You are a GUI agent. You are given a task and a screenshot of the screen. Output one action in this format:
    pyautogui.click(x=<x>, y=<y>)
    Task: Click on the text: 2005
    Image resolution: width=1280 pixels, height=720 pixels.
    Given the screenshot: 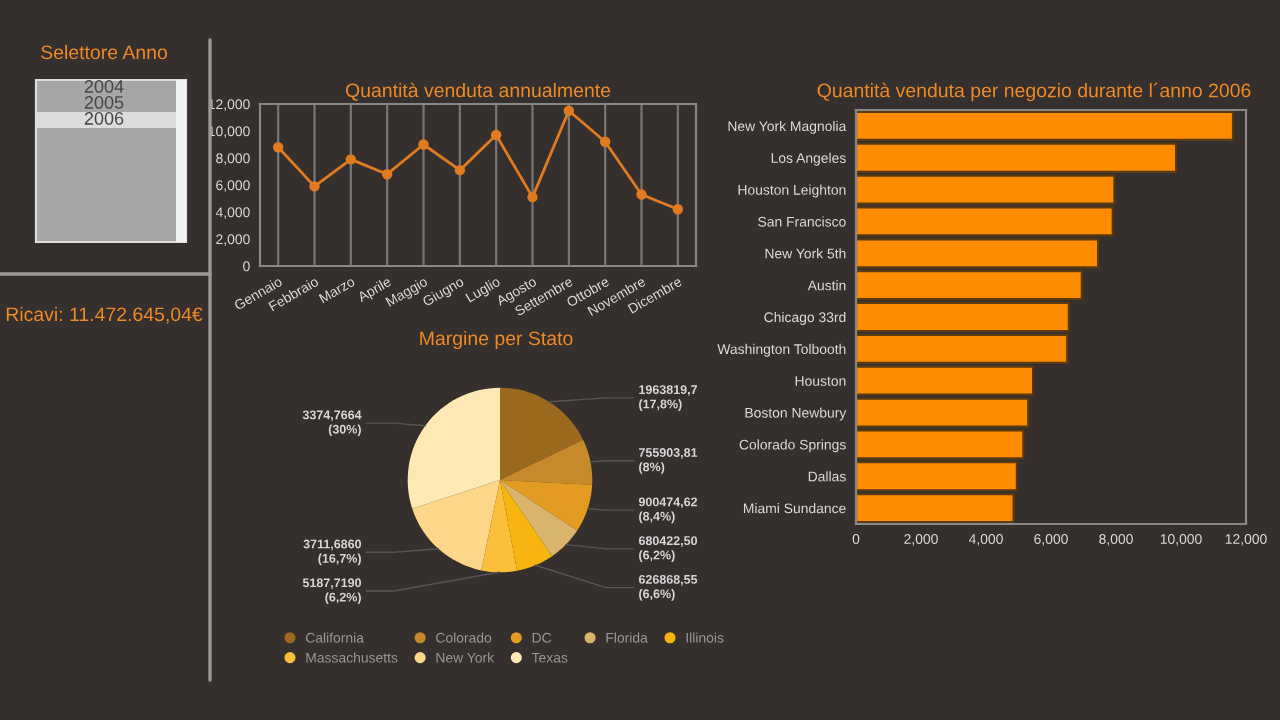 What is the action you would take?
    pyautogui.click(x=104, y=102)
    